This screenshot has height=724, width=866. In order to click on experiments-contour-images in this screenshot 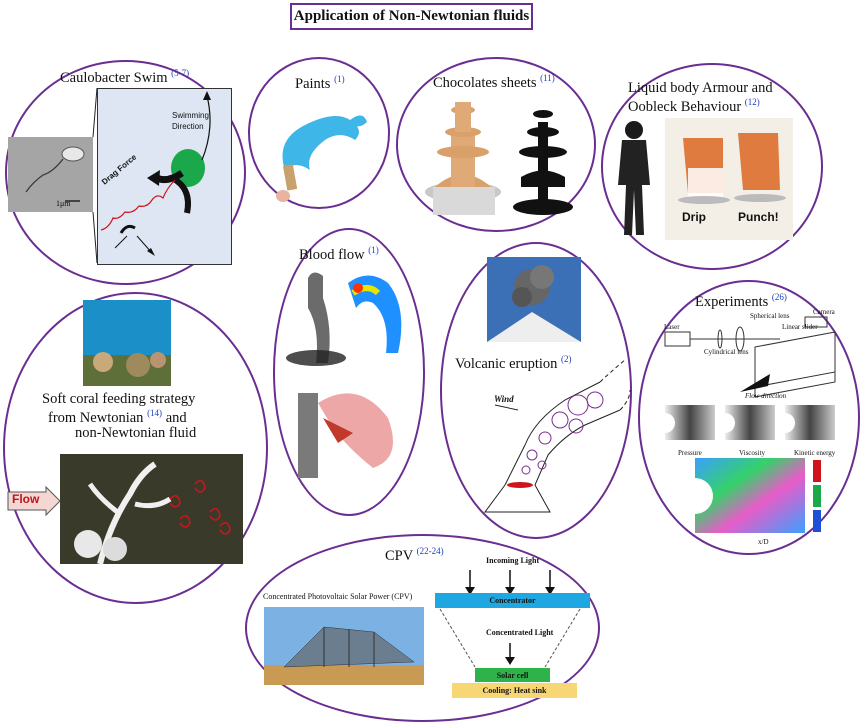, I will do `click(745, 422)`.